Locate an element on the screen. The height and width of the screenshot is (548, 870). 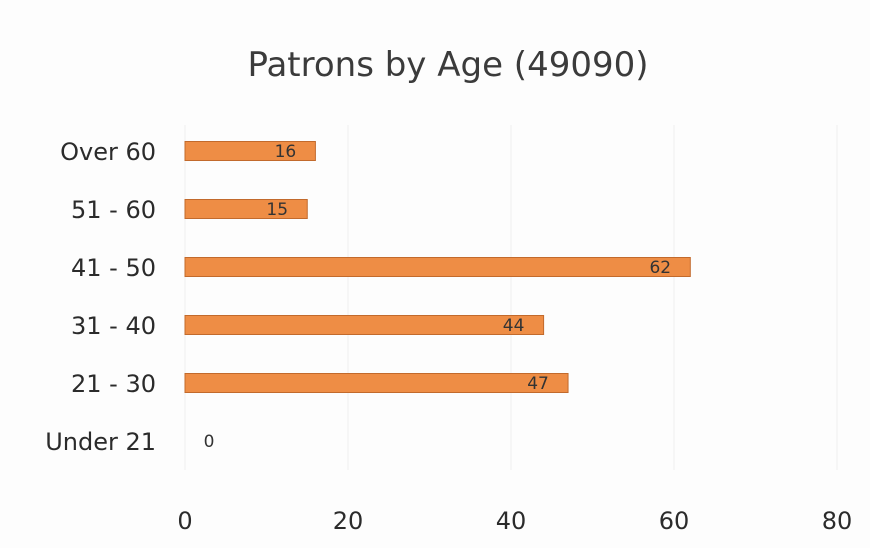
x-tick-label: 40 is located at coordinates (511, 521).